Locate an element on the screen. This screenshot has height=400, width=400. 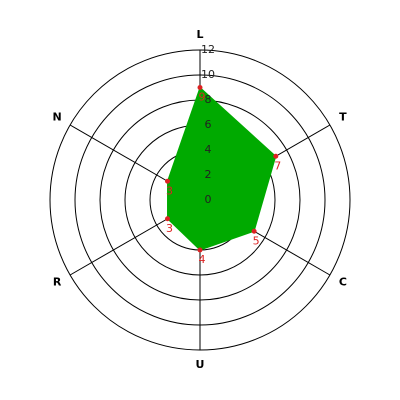
axis-label: T is located at coordinates (343, 117).